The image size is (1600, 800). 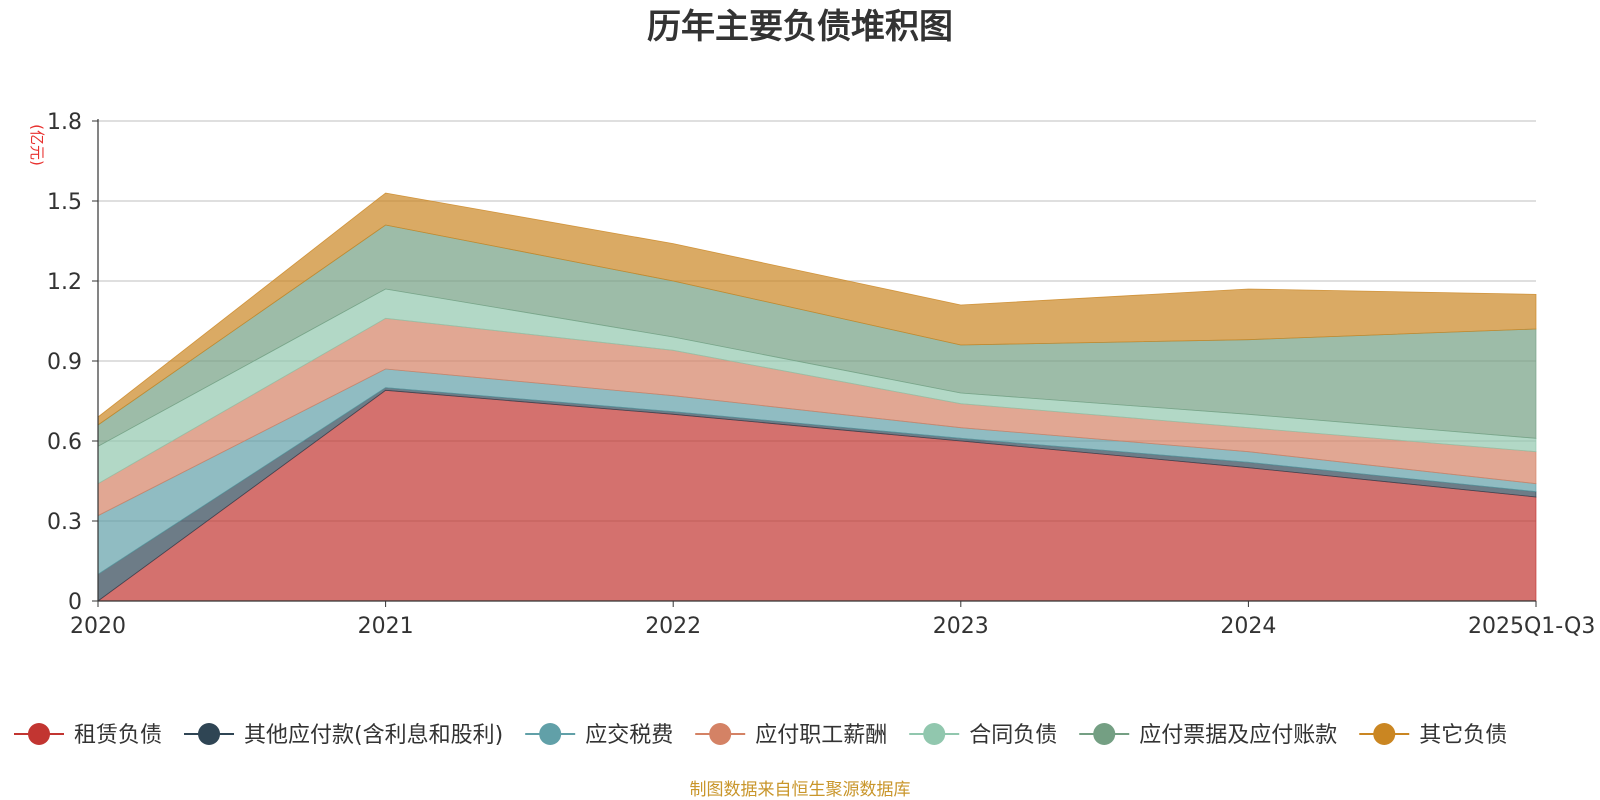 I want to click on chart-title: 历年主要负债堆积图, so click(x=800, y=27).